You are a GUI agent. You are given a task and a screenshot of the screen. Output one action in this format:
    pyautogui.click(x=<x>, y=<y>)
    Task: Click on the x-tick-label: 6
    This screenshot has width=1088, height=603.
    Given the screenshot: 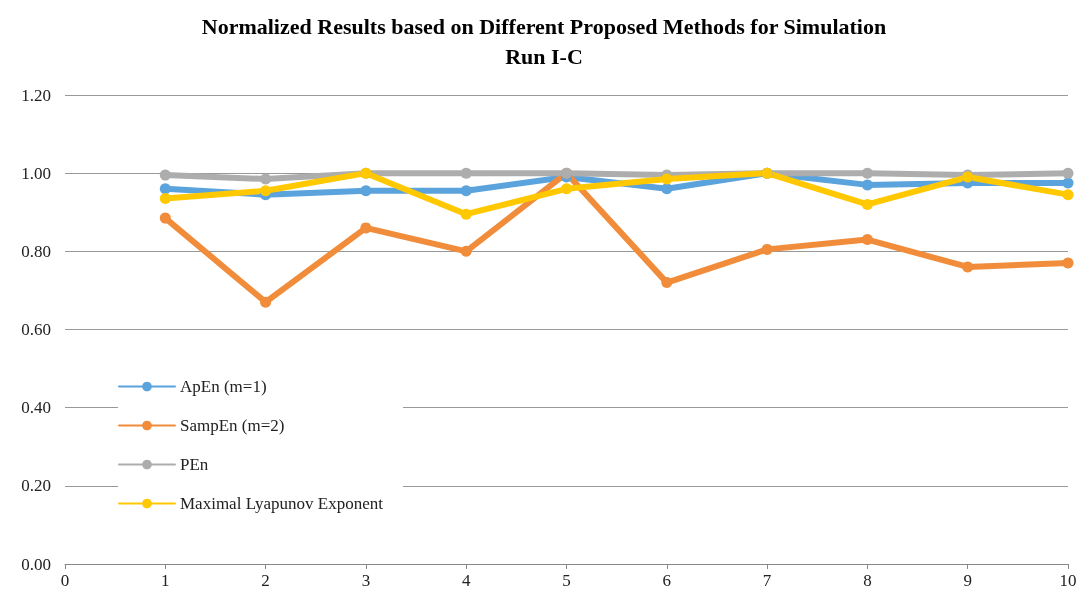 What is the action you would take?
    pyautogui.click(x=667, y=580)
    